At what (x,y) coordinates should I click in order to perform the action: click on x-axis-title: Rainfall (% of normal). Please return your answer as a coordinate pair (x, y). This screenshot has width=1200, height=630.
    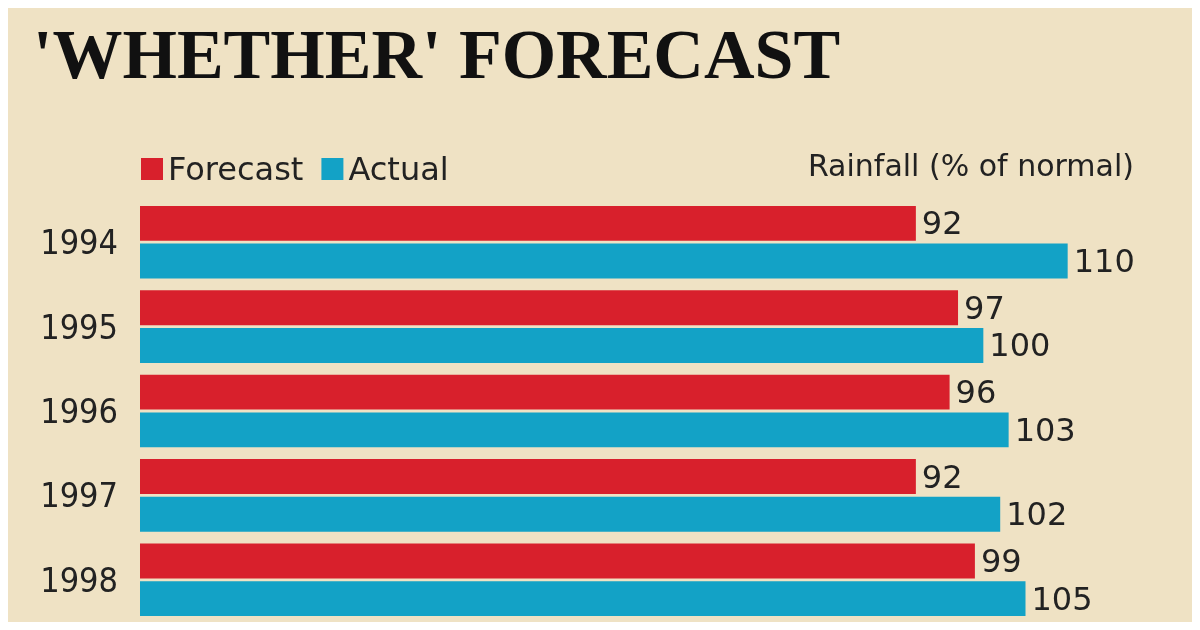
    Looking at the image, I should click on (970, 165).